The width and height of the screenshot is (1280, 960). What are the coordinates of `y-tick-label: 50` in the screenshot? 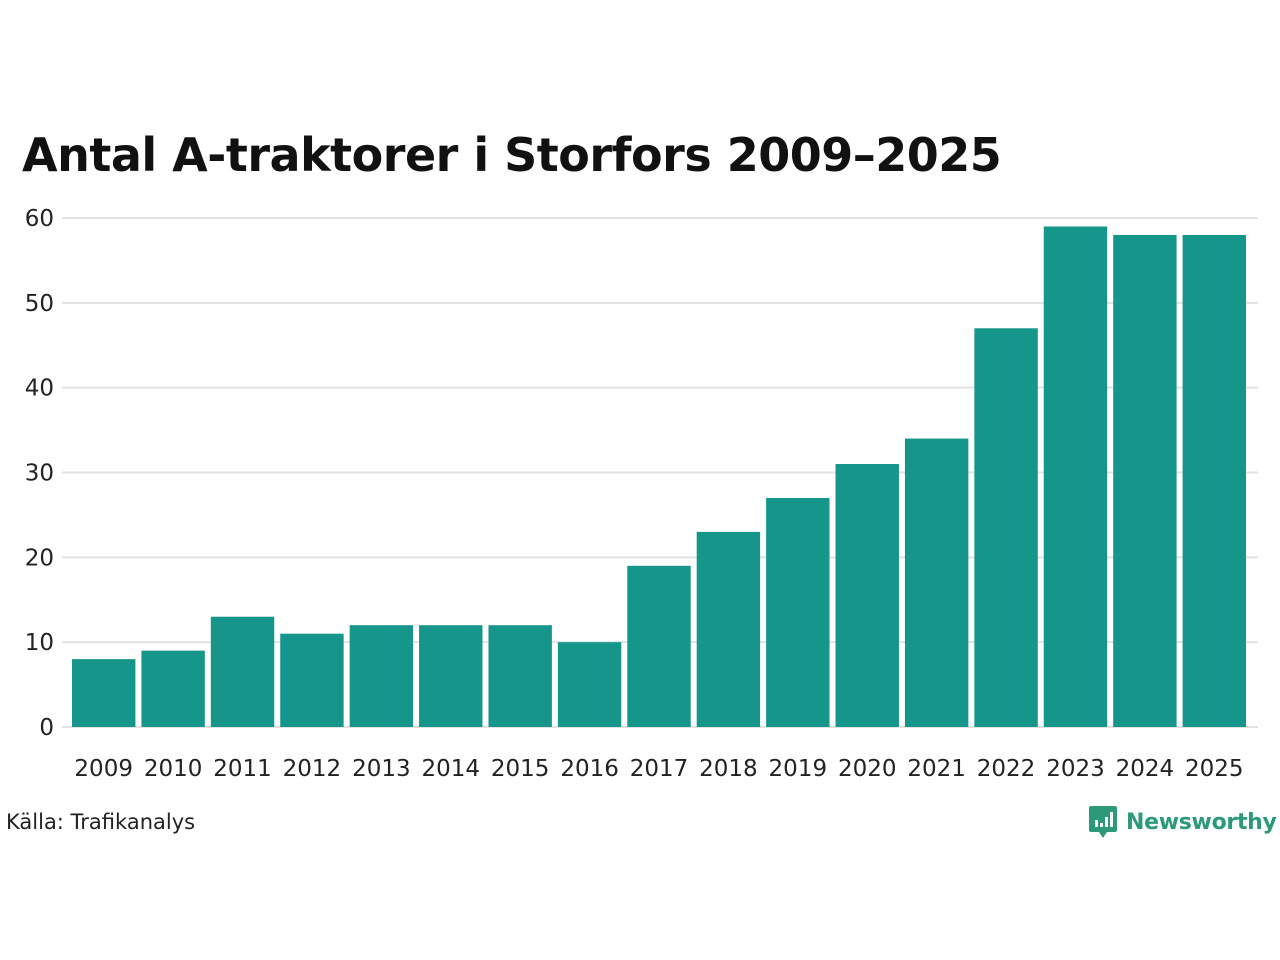 It's located at (39, 304).